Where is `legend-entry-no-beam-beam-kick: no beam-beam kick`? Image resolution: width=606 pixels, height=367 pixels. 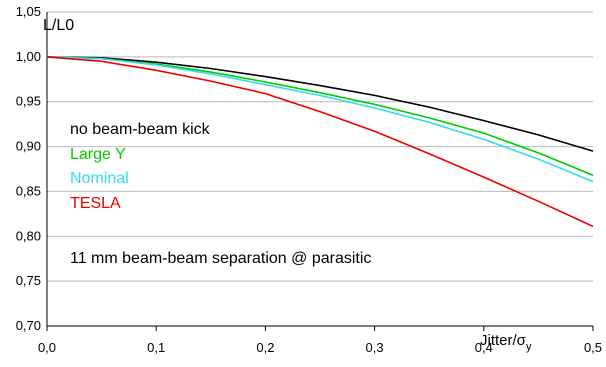
legend-entry-no-beam-beam-kick: no beam-beam kick is located at coordinates (140, 129).